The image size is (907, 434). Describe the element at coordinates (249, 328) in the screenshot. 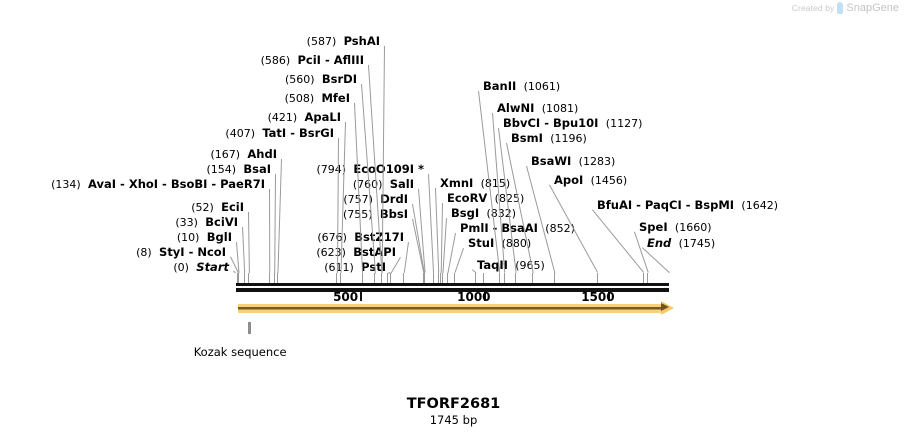

I see `feature-marker` at that location.